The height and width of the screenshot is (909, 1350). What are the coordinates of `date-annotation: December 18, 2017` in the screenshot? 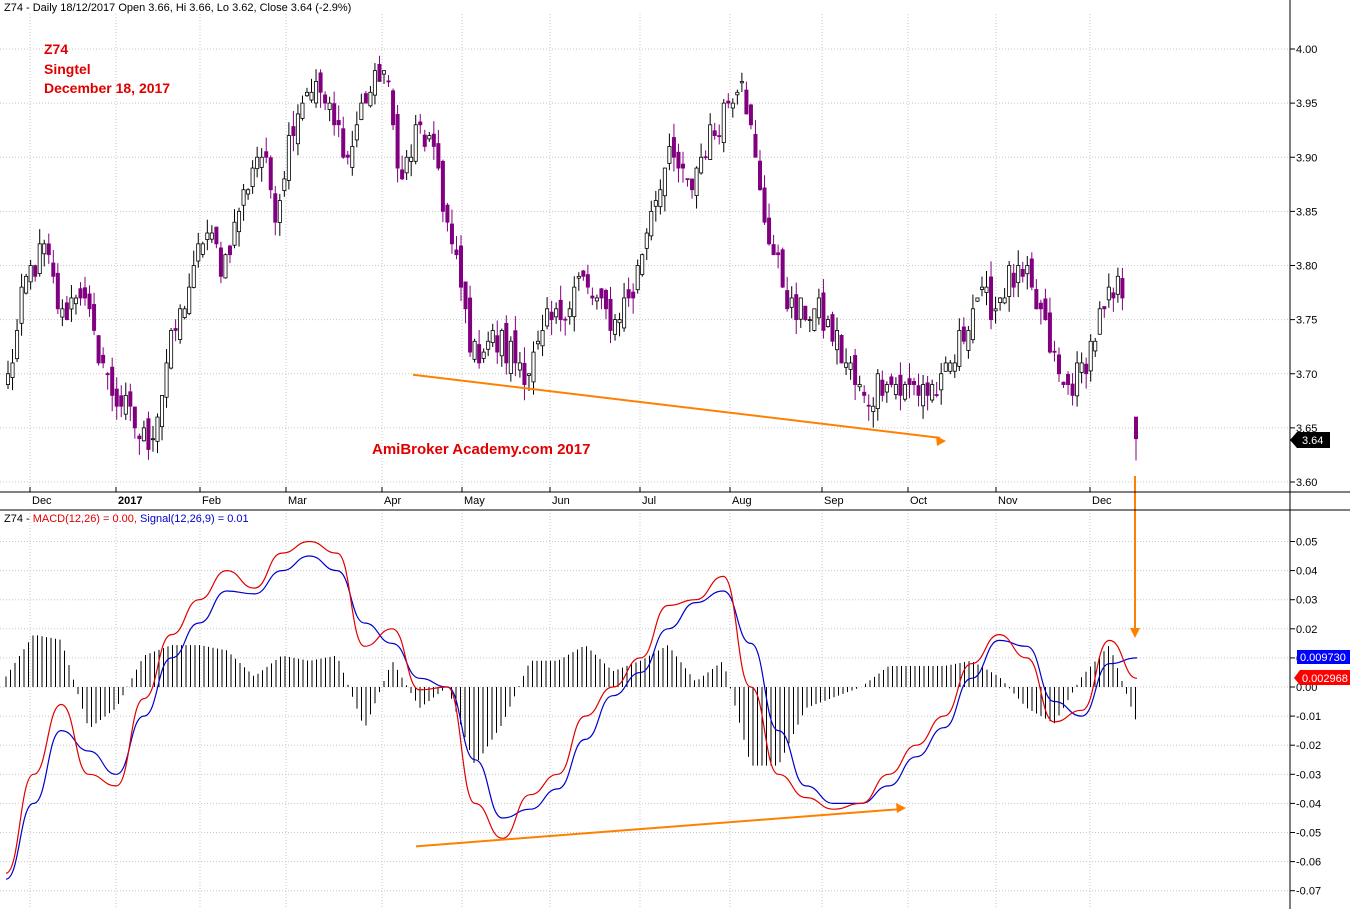 It's located at (107, 88).